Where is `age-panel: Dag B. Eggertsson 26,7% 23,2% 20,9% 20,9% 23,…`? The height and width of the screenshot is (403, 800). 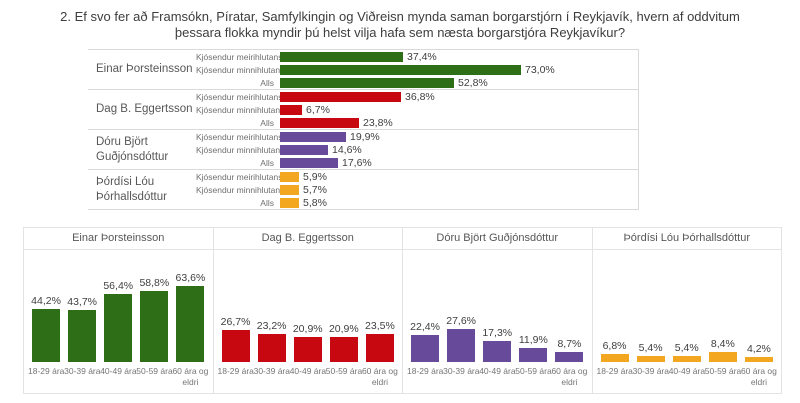 age-panel: Dag B. Eggertsson 26,7% 23,2% 20,9% 20,9% 23,… is located at coordinates (307, 310).